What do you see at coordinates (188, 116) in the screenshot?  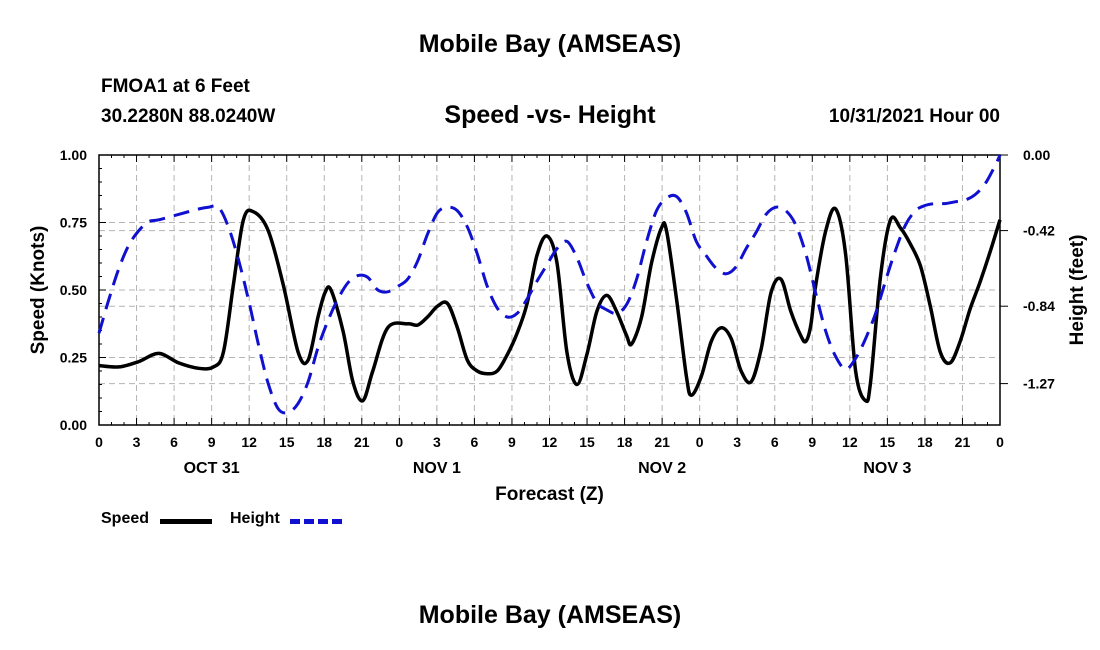 I see `coordinates-label: 30.2280N 88.0240W` at bounding box center [188, 116].